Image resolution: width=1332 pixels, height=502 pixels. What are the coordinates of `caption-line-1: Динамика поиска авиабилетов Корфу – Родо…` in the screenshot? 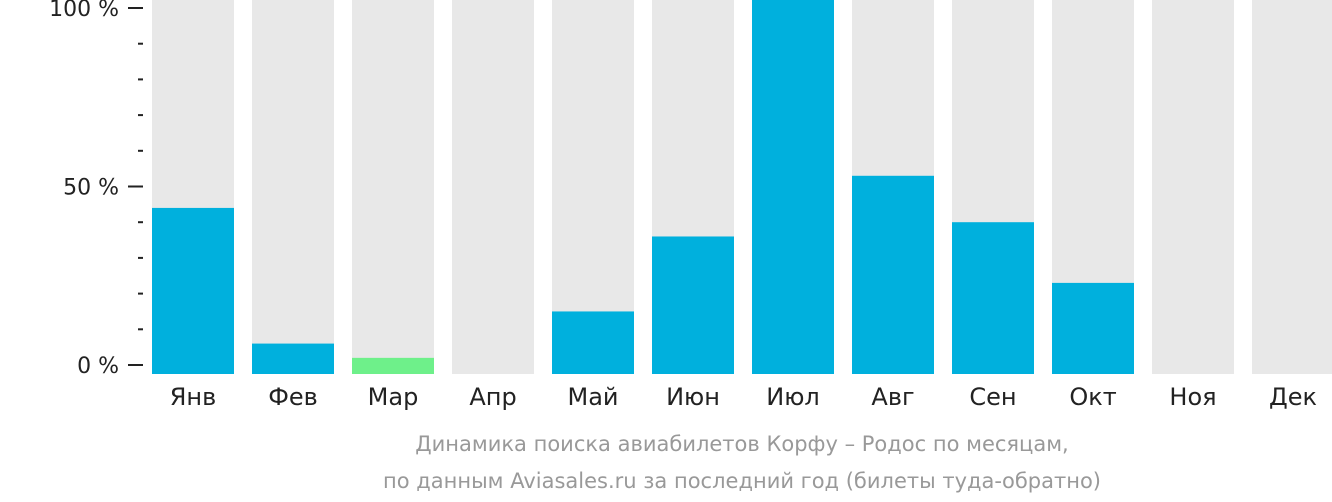 It's located at (742, 444).